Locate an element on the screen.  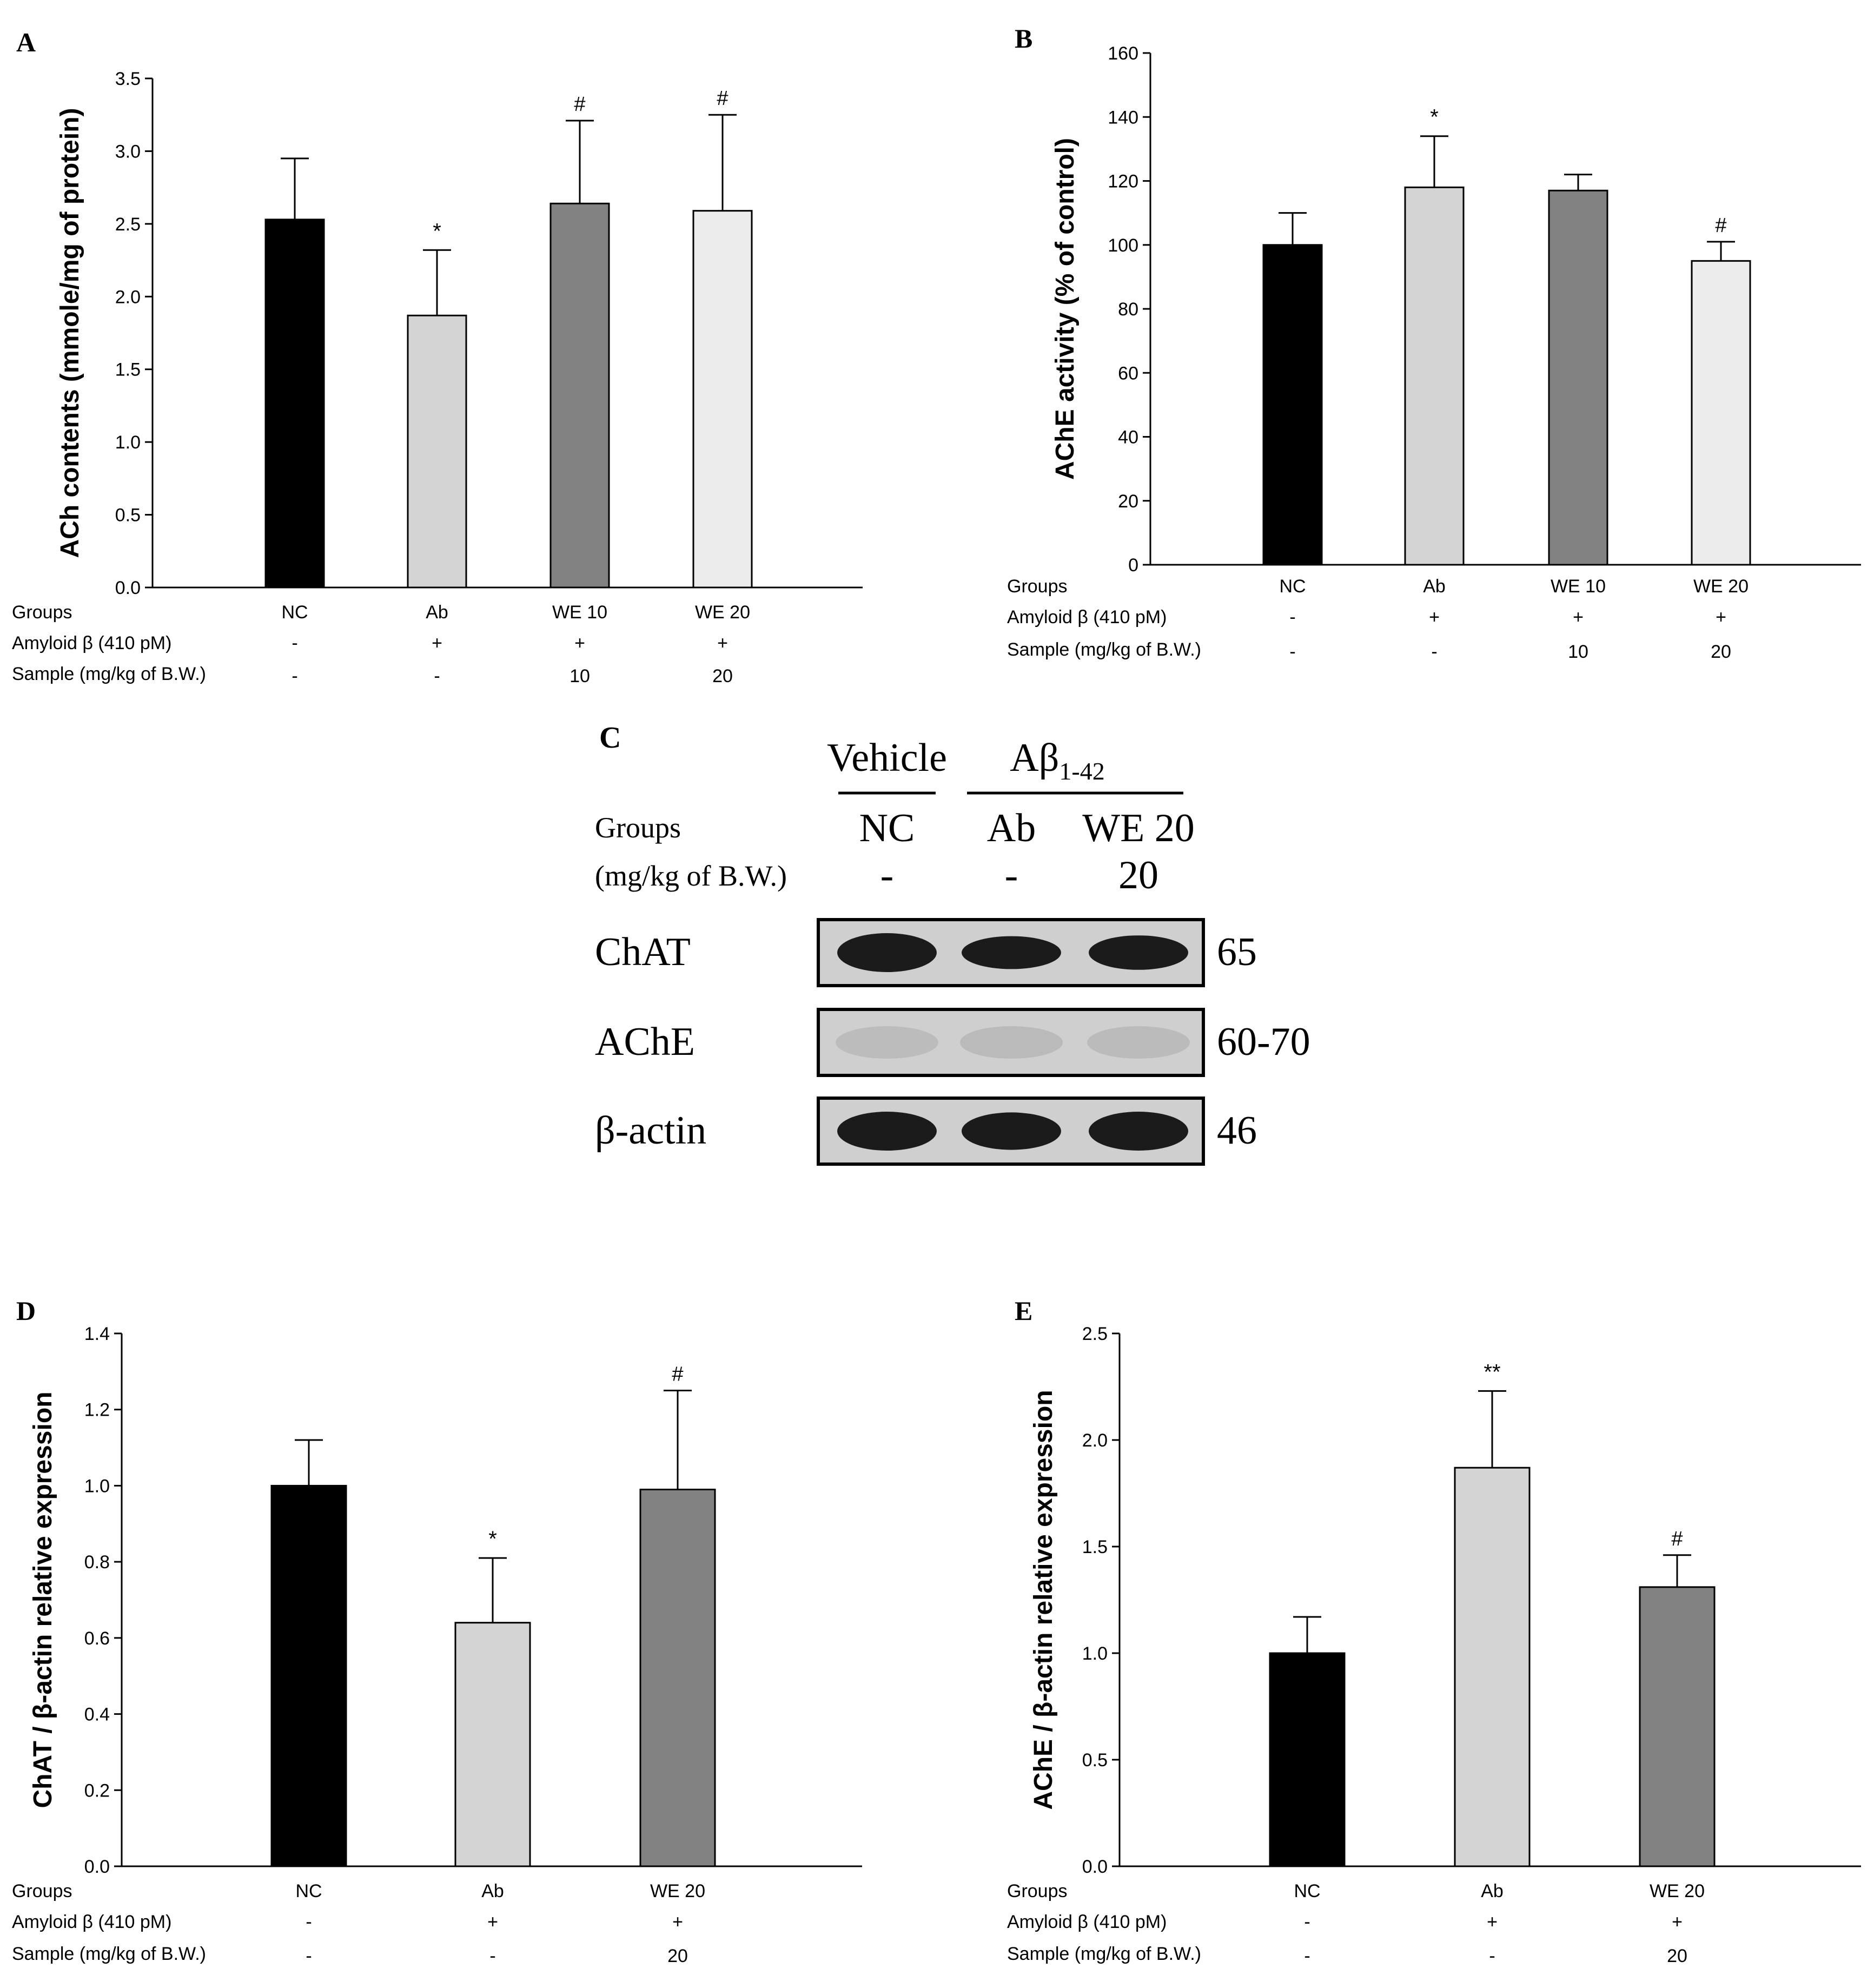
y-tick-label: 0.2 is located at coordinates (97, 1790).